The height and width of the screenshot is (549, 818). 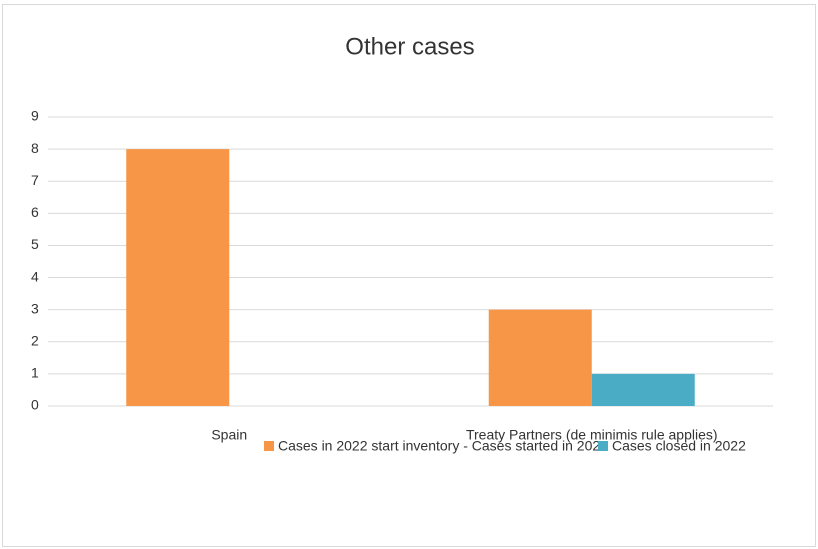 What do you see at coordinates (35, 340) in the screenshot?
I see `y-tick-label: 2` at bounding box center [35, 340].